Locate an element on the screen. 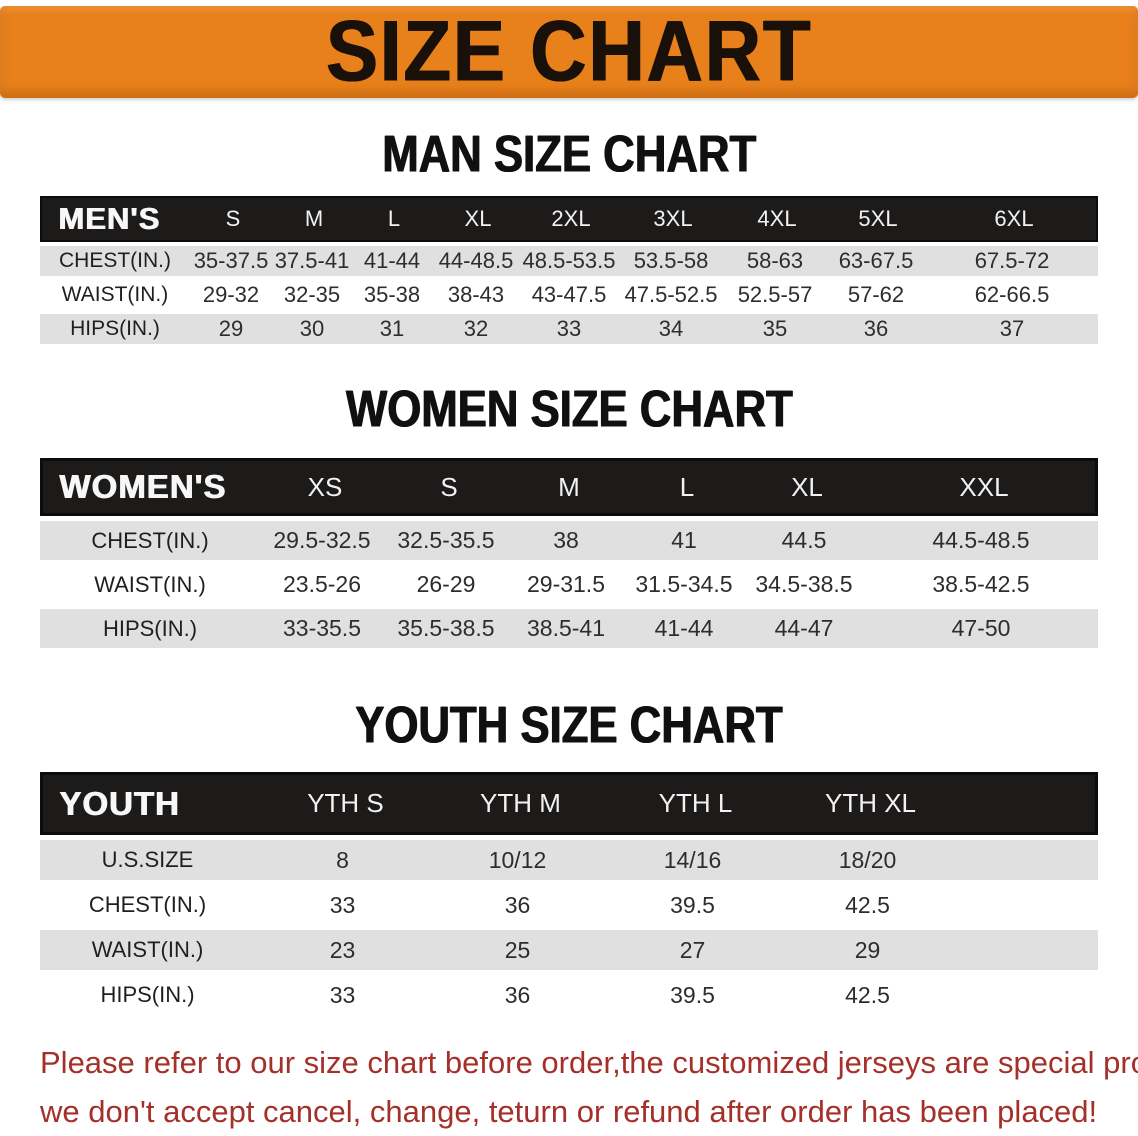  row-value: 43-47.5 is located at coordinates (569, 294).